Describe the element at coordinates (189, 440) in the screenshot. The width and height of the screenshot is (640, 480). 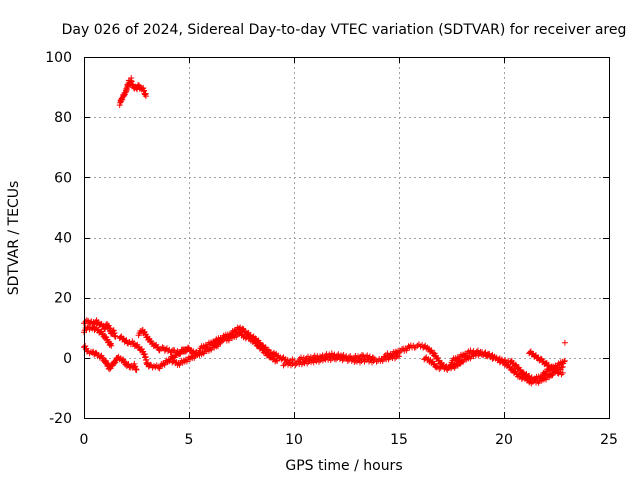
I see `x-tick-label: 5` at that location.